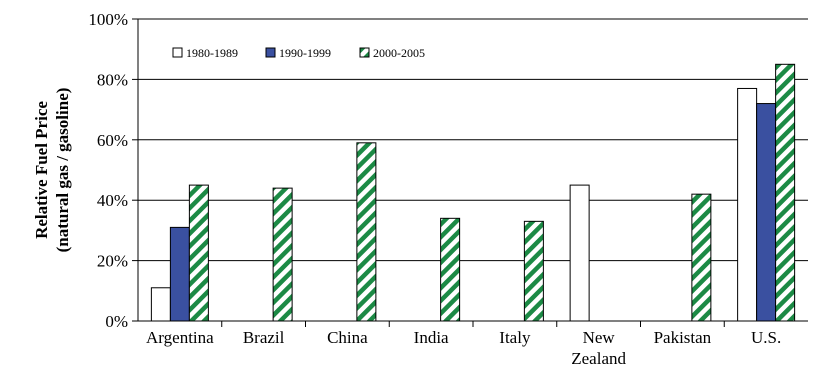  Describe the element at coordinates (450, 269) in the screenshot. I see `bar-2000-2005-India` at that location.